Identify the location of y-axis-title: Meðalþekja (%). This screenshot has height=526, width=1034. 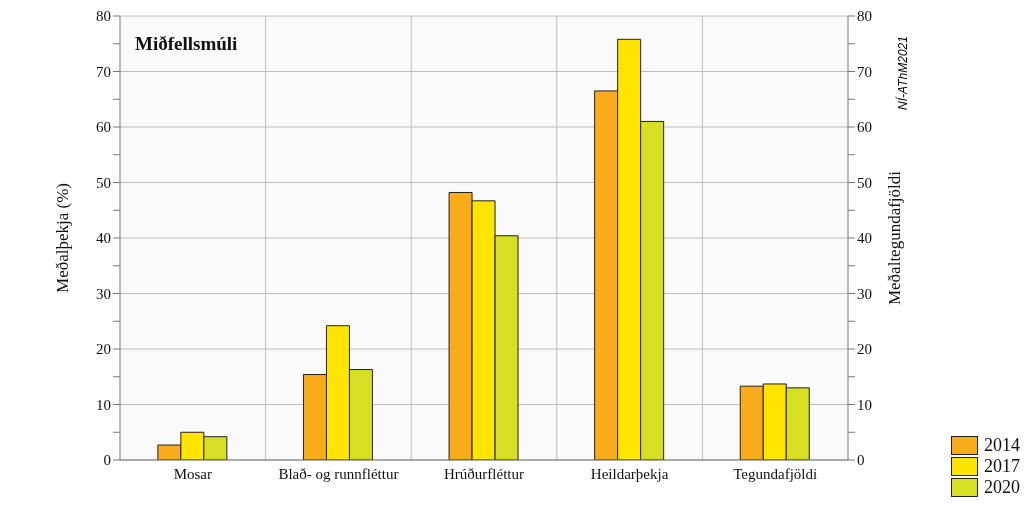
(63, 238).